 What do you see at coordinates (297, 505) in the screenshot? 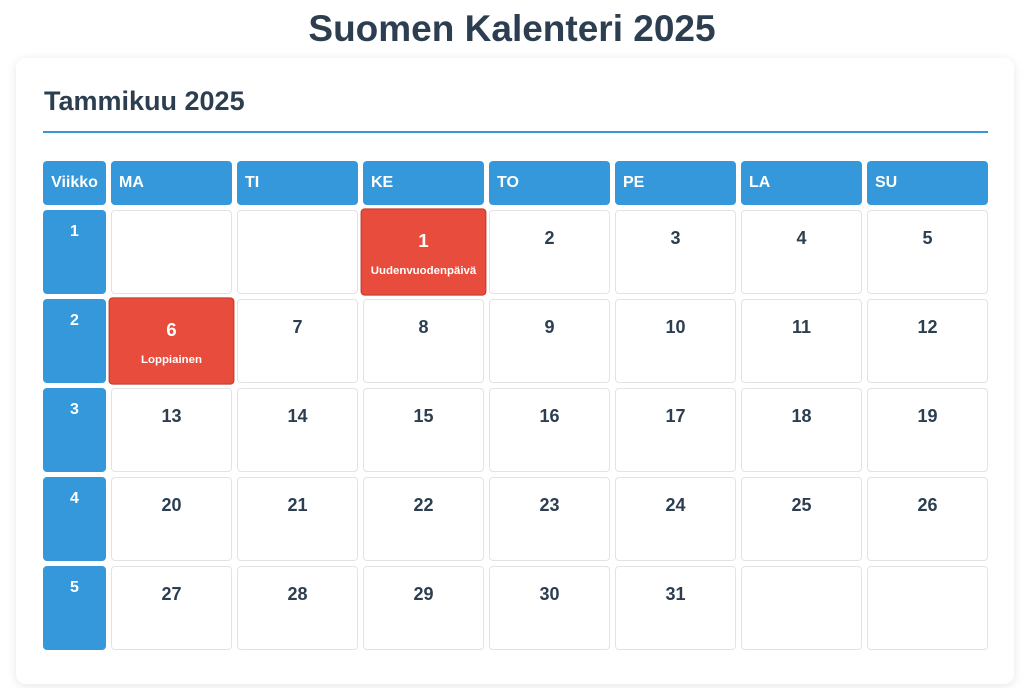
I see `day-number: 21` at bounding box center [297, 505].